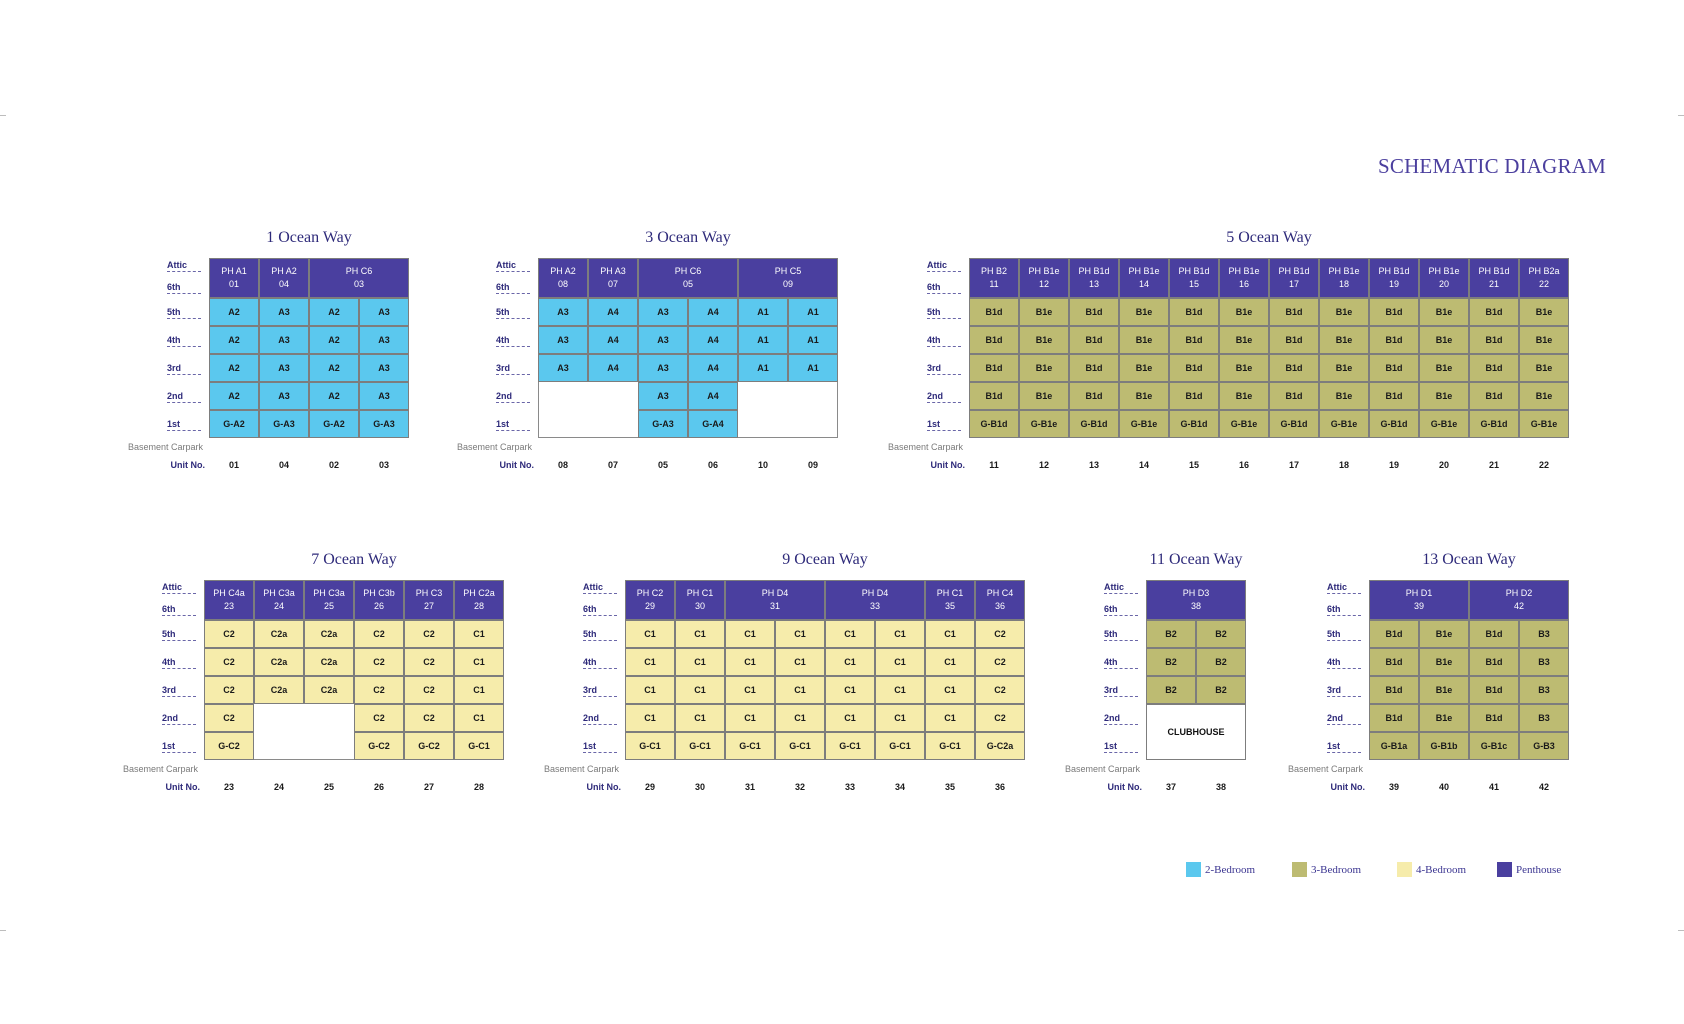 This screenshot has width=1684, height=1024. What do you see at coordinates (688, 278) in the screenshot?
I see `penthouse-unit: PH C6 05` at bounding box center [688, 278].